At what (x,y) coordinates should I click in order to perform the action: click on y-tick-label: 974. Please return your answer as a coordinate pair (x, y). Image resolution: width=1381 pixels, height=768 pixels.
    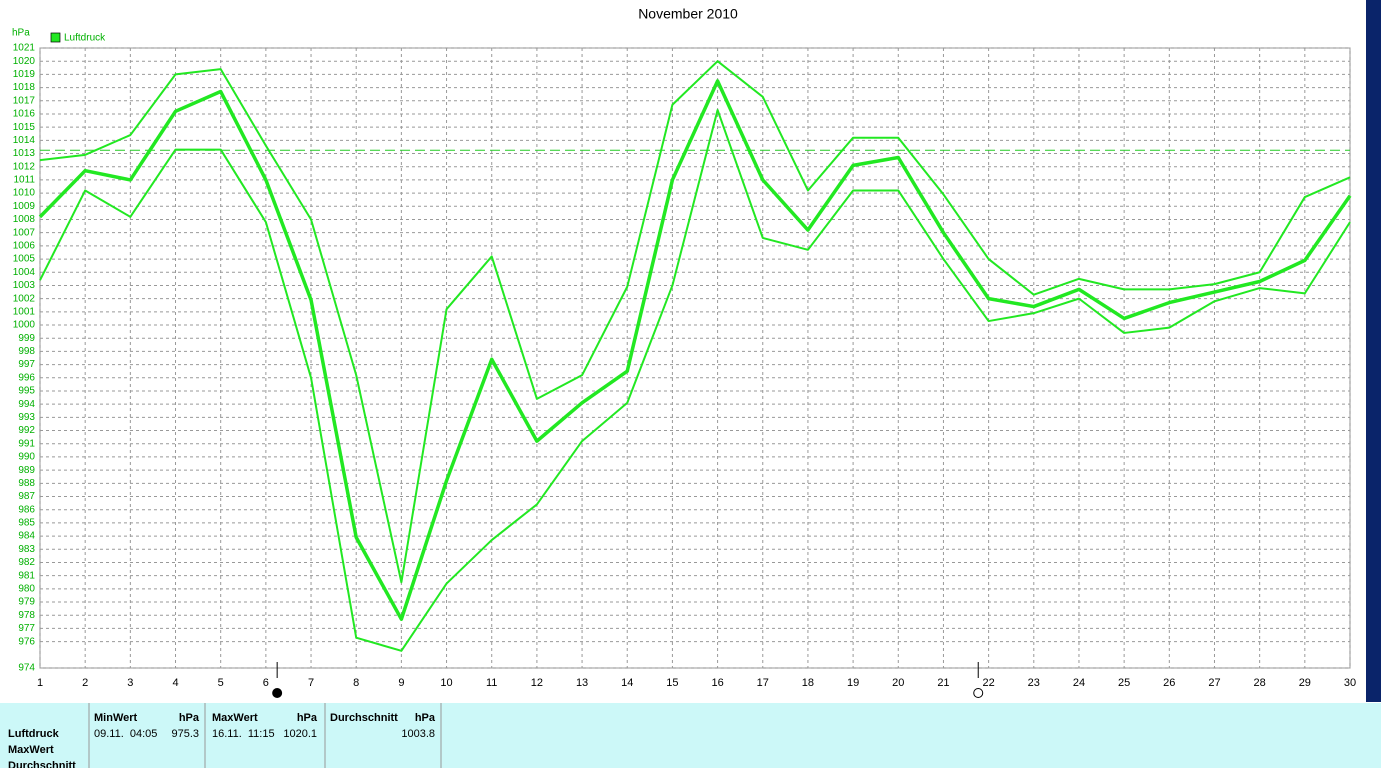
    Looking at the image, I should click on (26, 668).